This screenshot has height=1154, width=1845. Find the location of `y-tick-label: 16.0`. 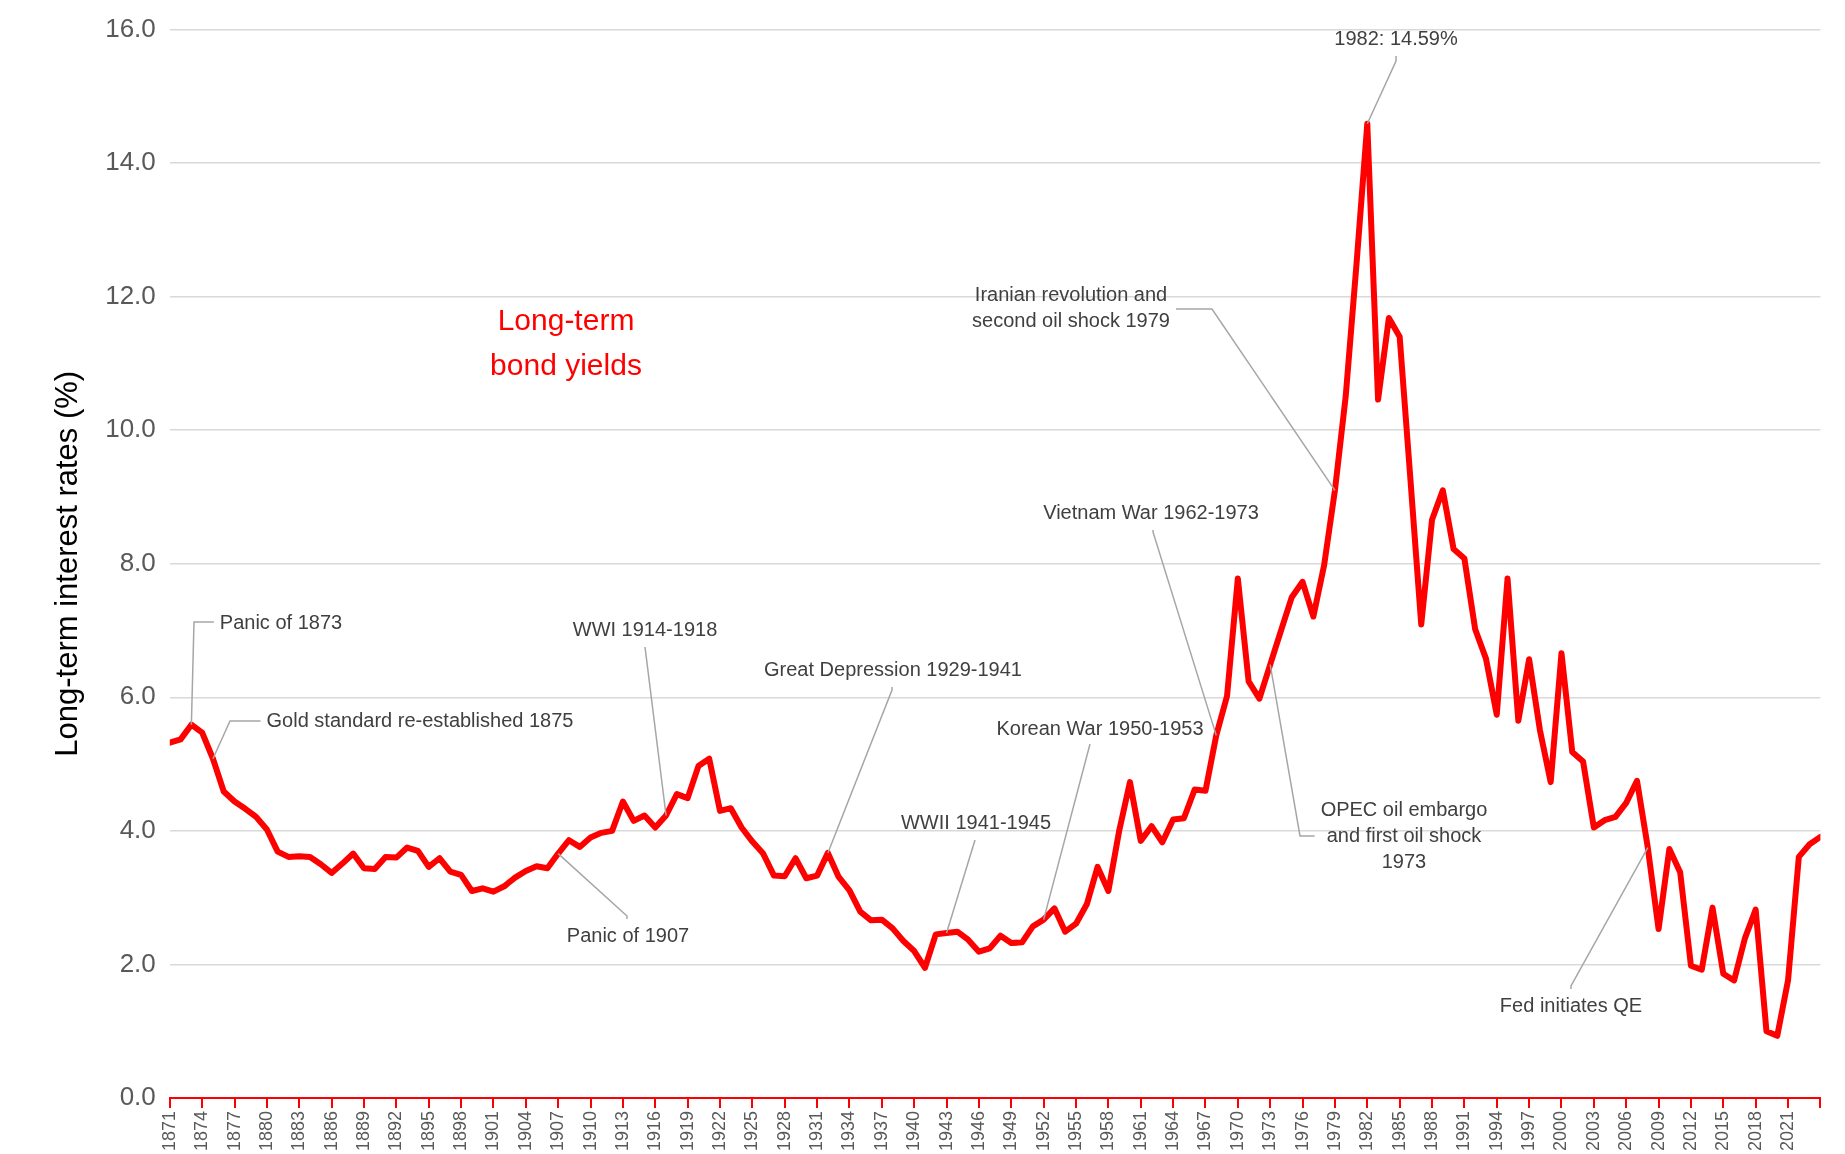

y-tick-label: 16.0 is located at coordinates (130, 27).